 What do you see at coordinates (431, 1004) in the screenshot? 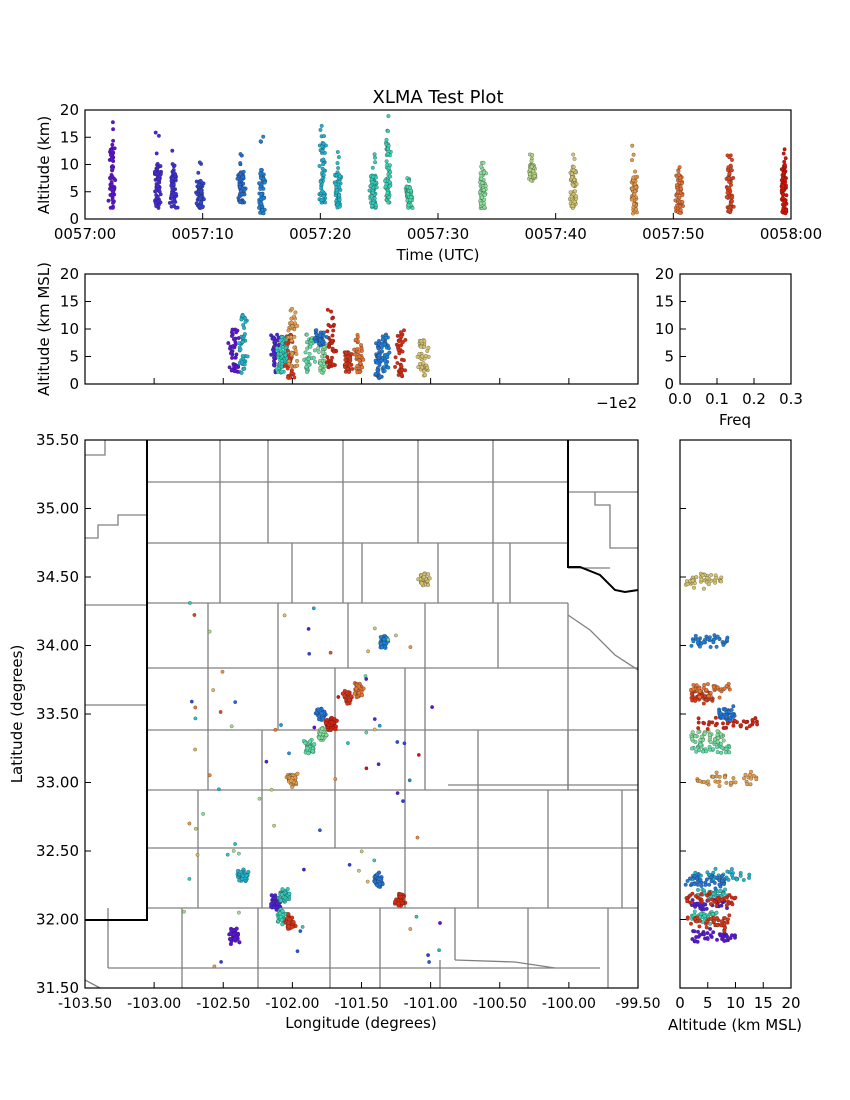
I see `plan-view-xtick-label: -101.00` at bounding box center [431, 1004].